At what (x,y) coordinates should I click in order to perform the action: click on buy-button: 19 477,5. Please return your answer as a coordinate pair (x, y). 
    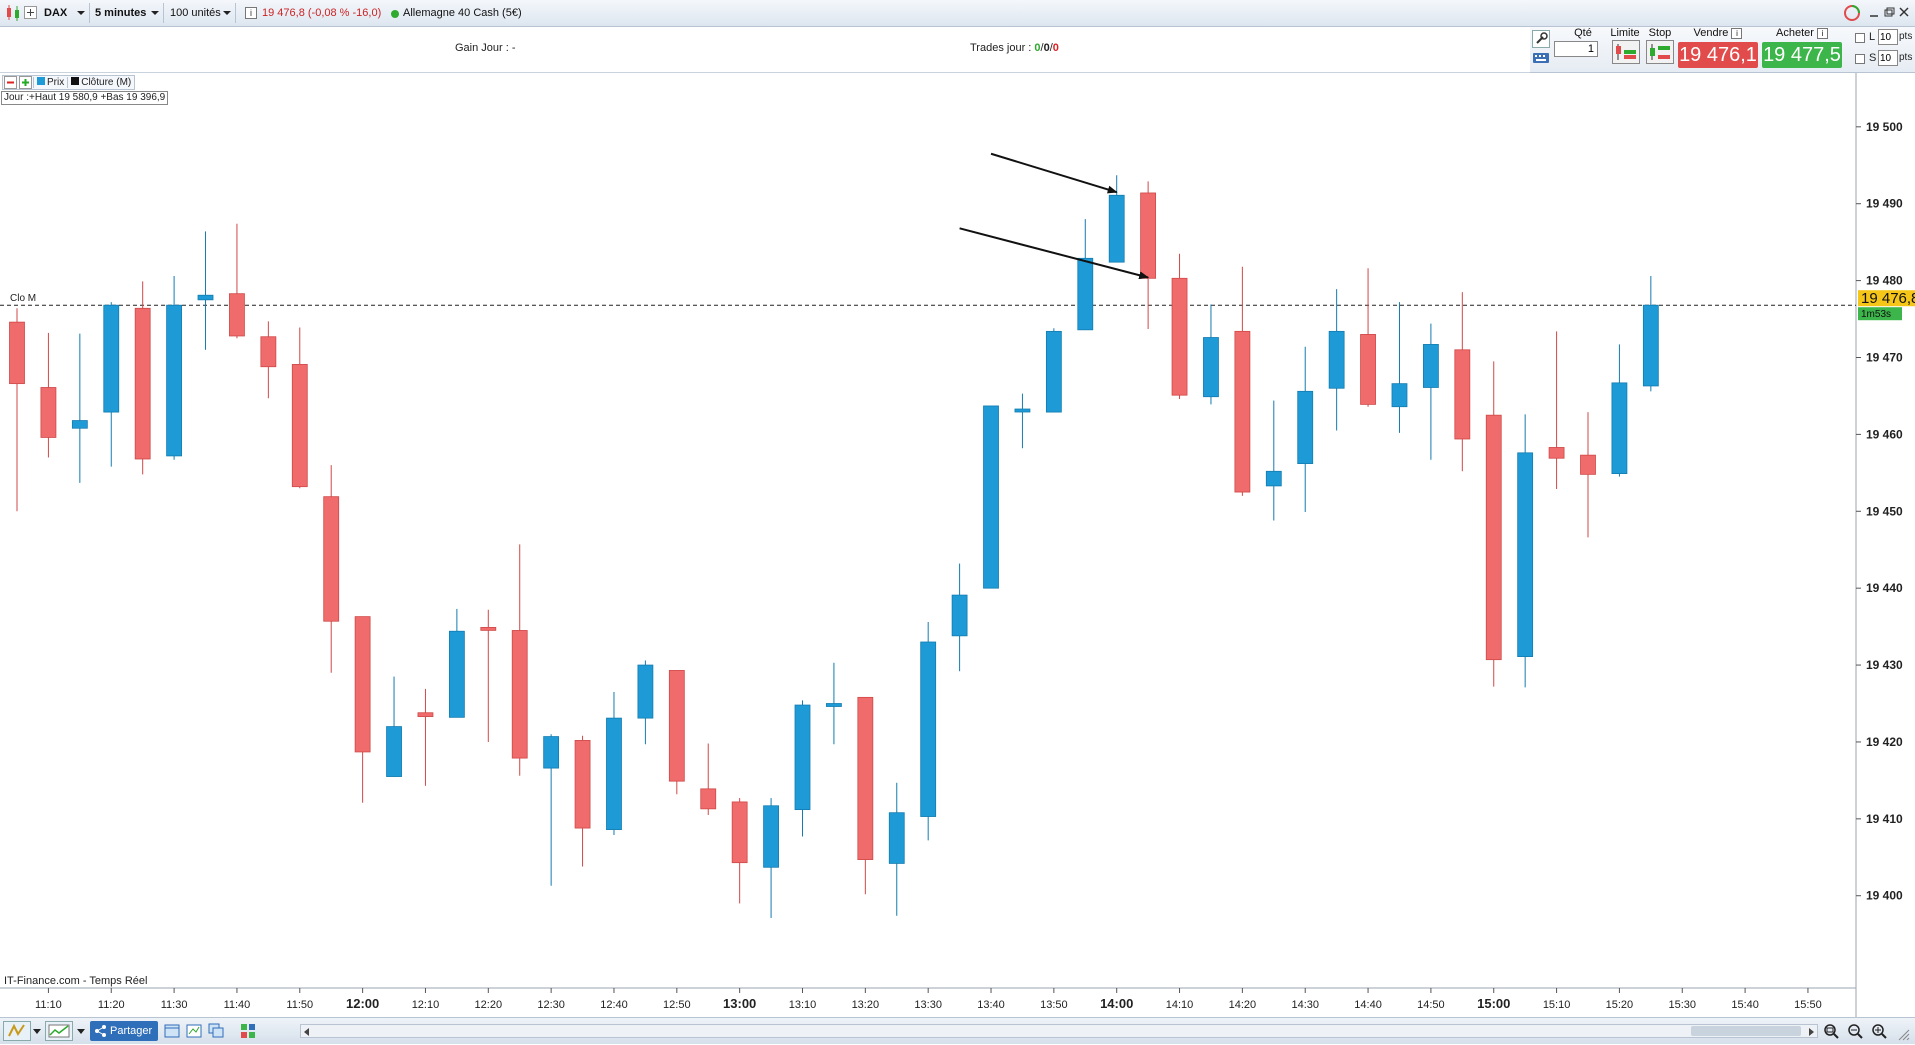
    Looking at the image, I should click on (1802, 55).